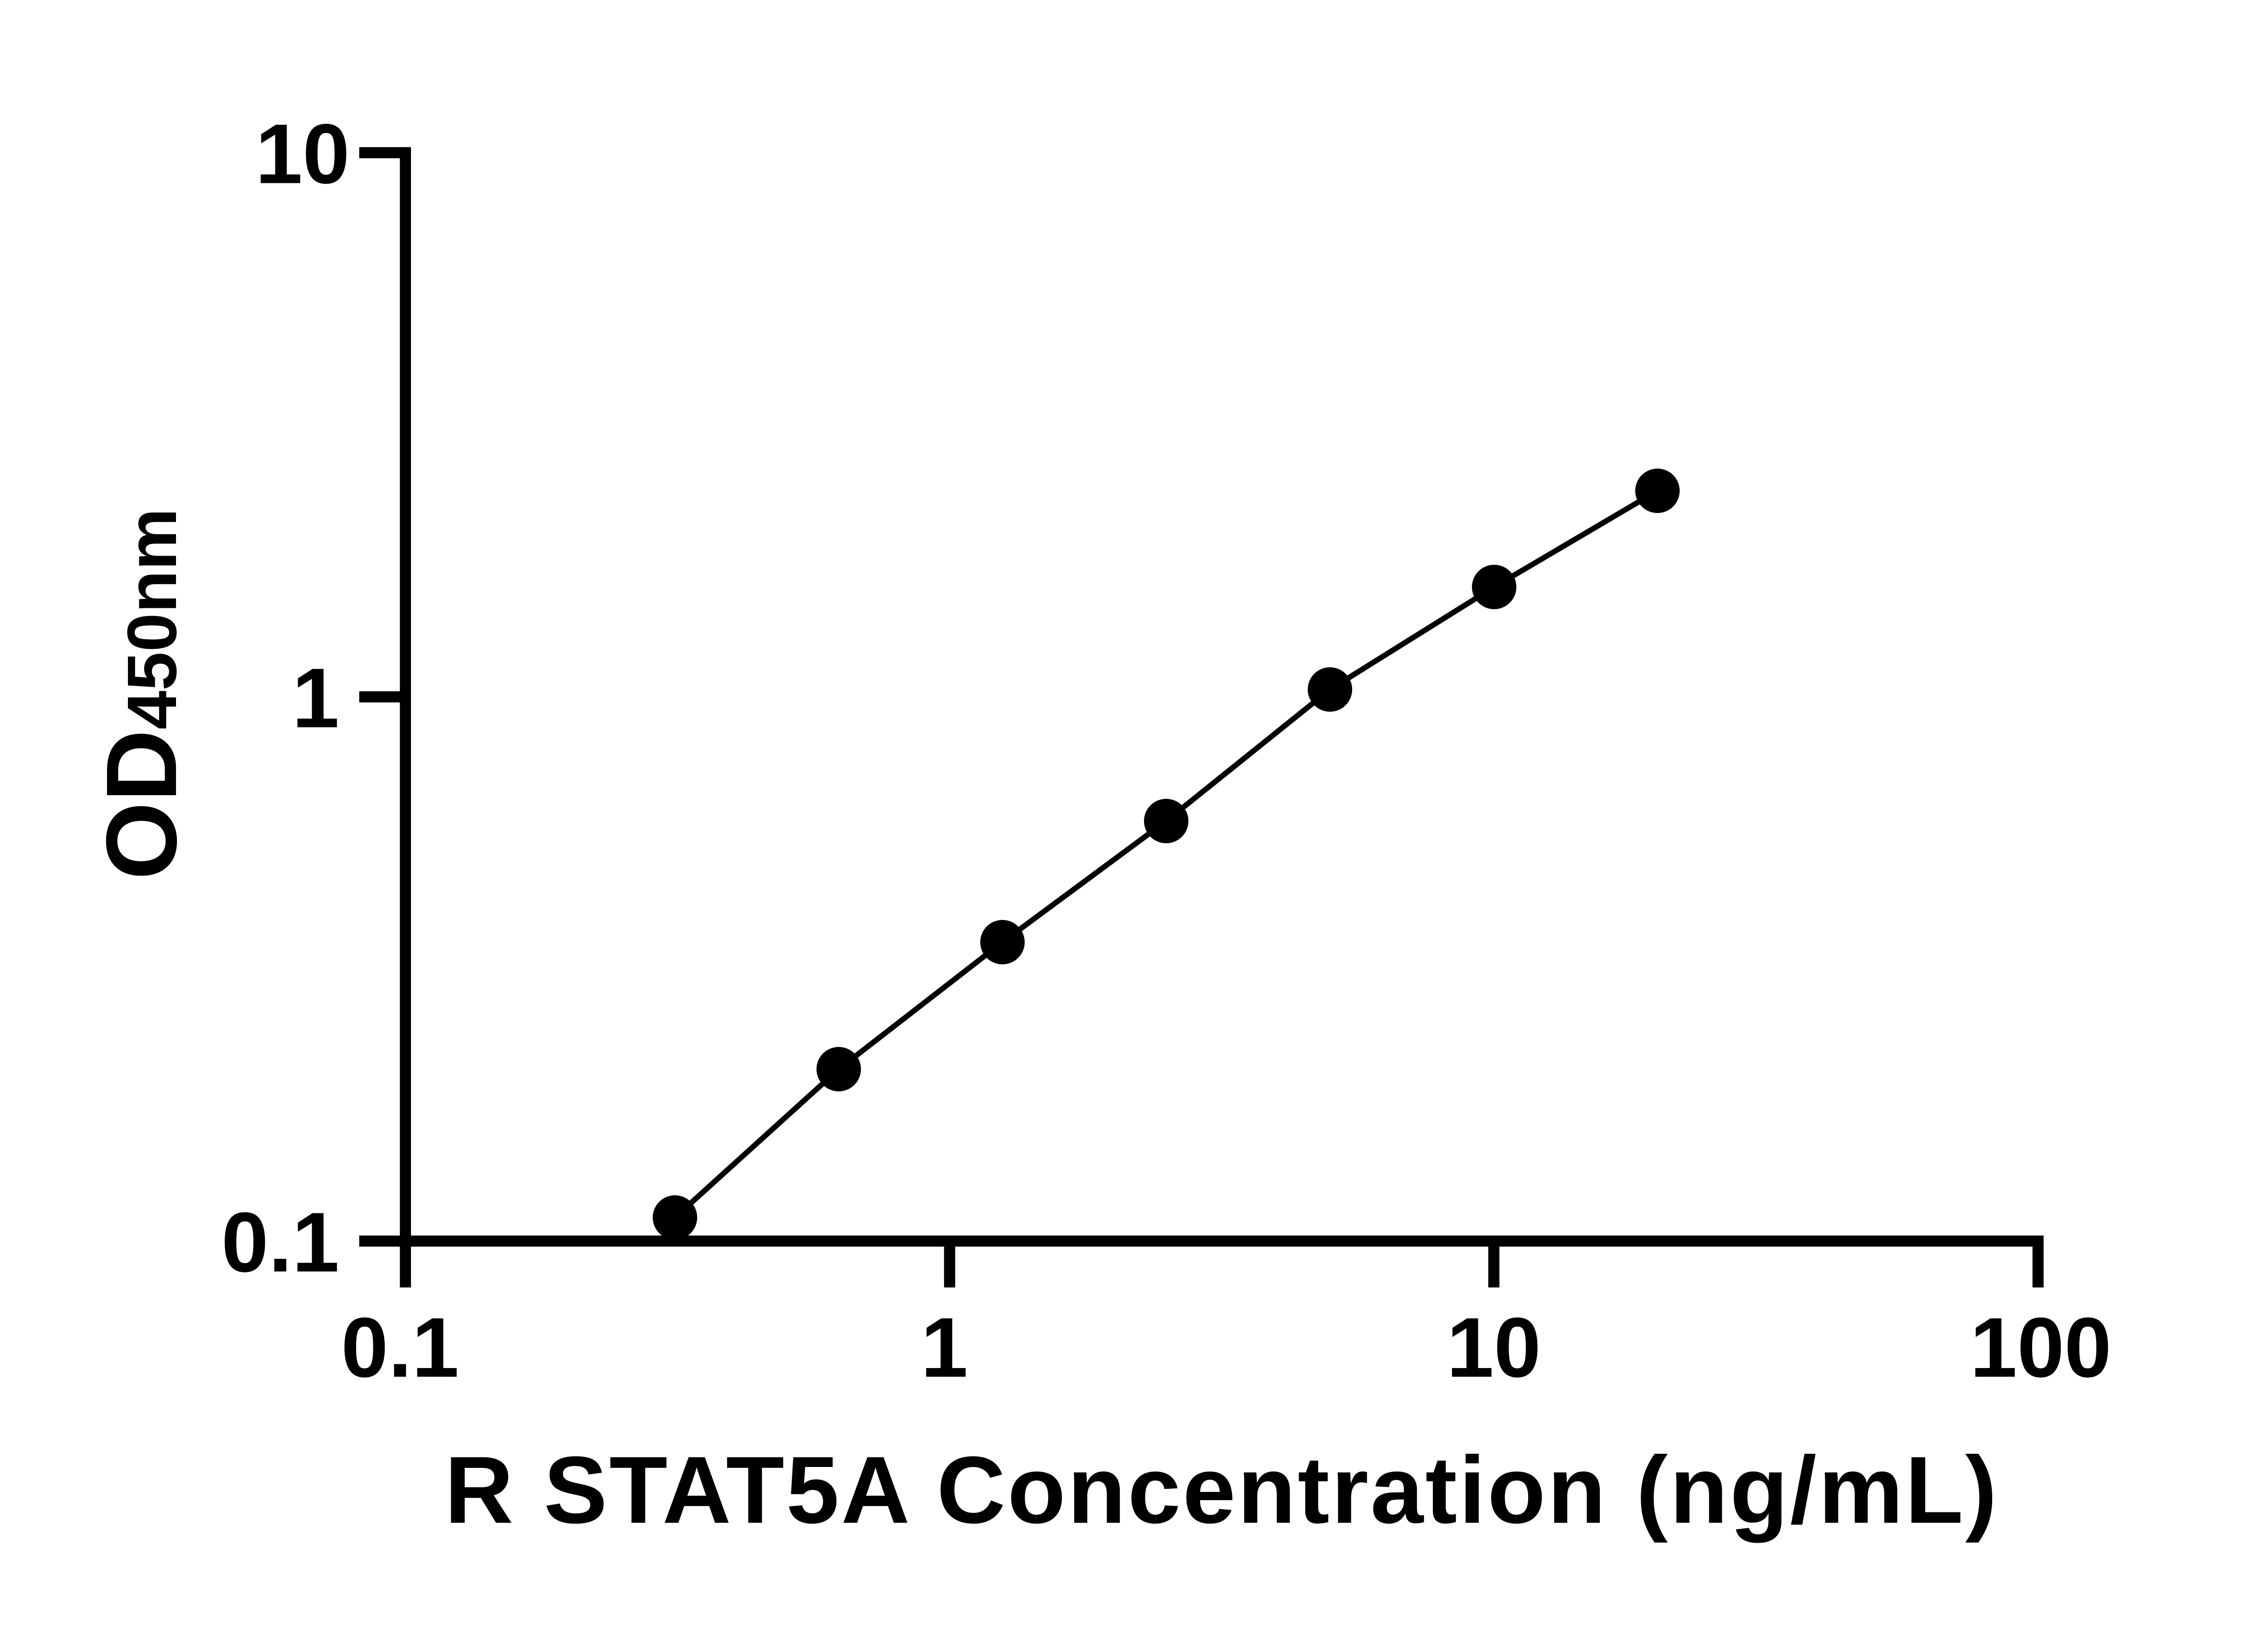  What do you see at coordinates (2041, 1347) in the screenshot?
I see `svg-text: 100` at bounding box center [2041, 1347].